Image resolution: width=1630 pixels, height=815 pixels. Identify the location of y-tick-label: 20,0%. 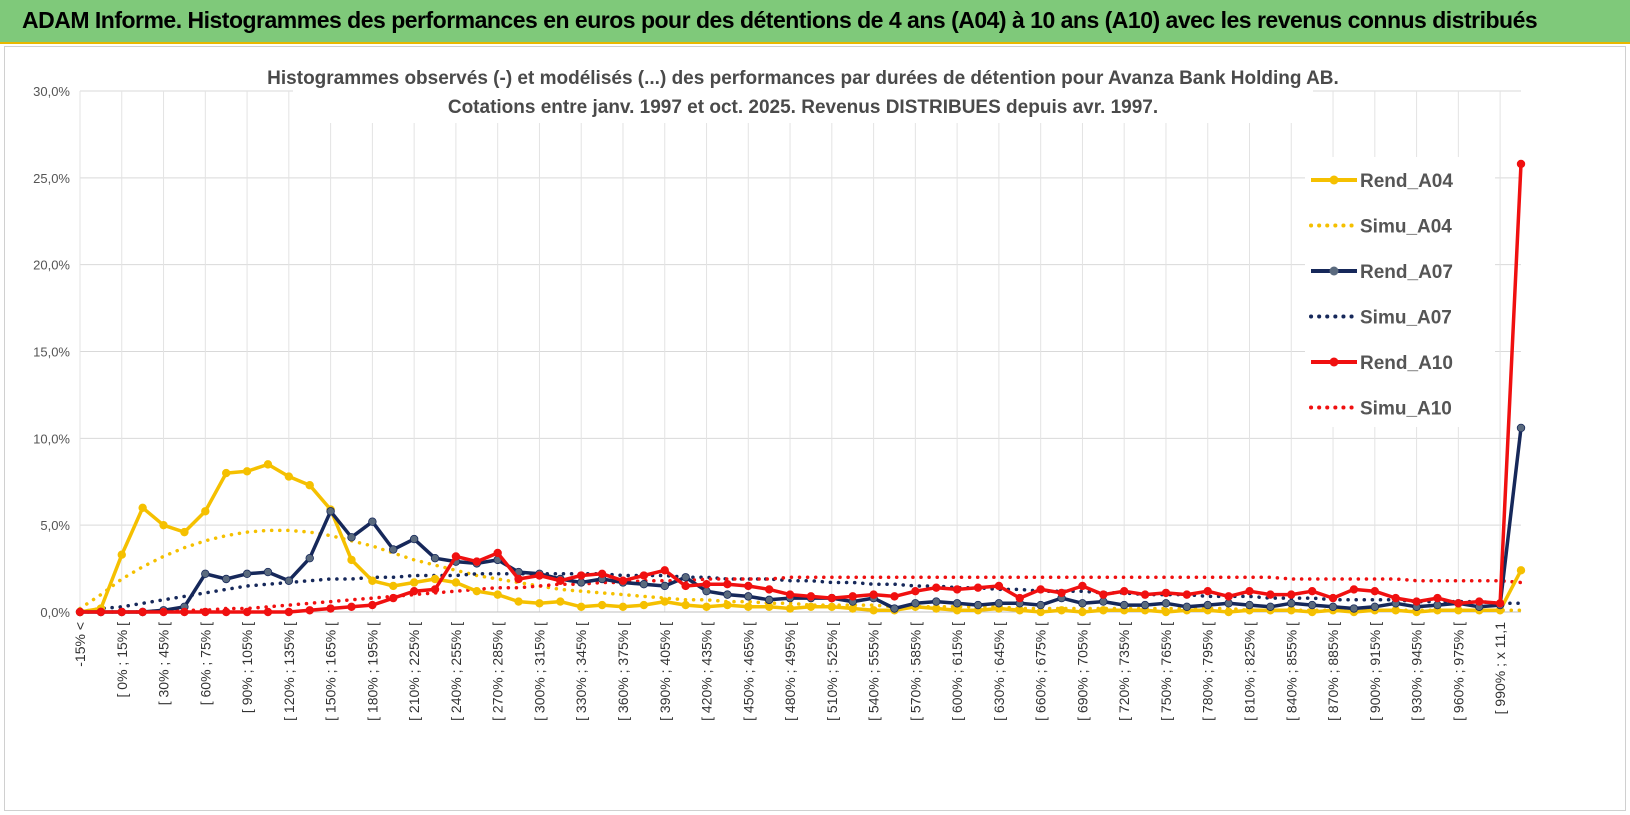
(51, 265).